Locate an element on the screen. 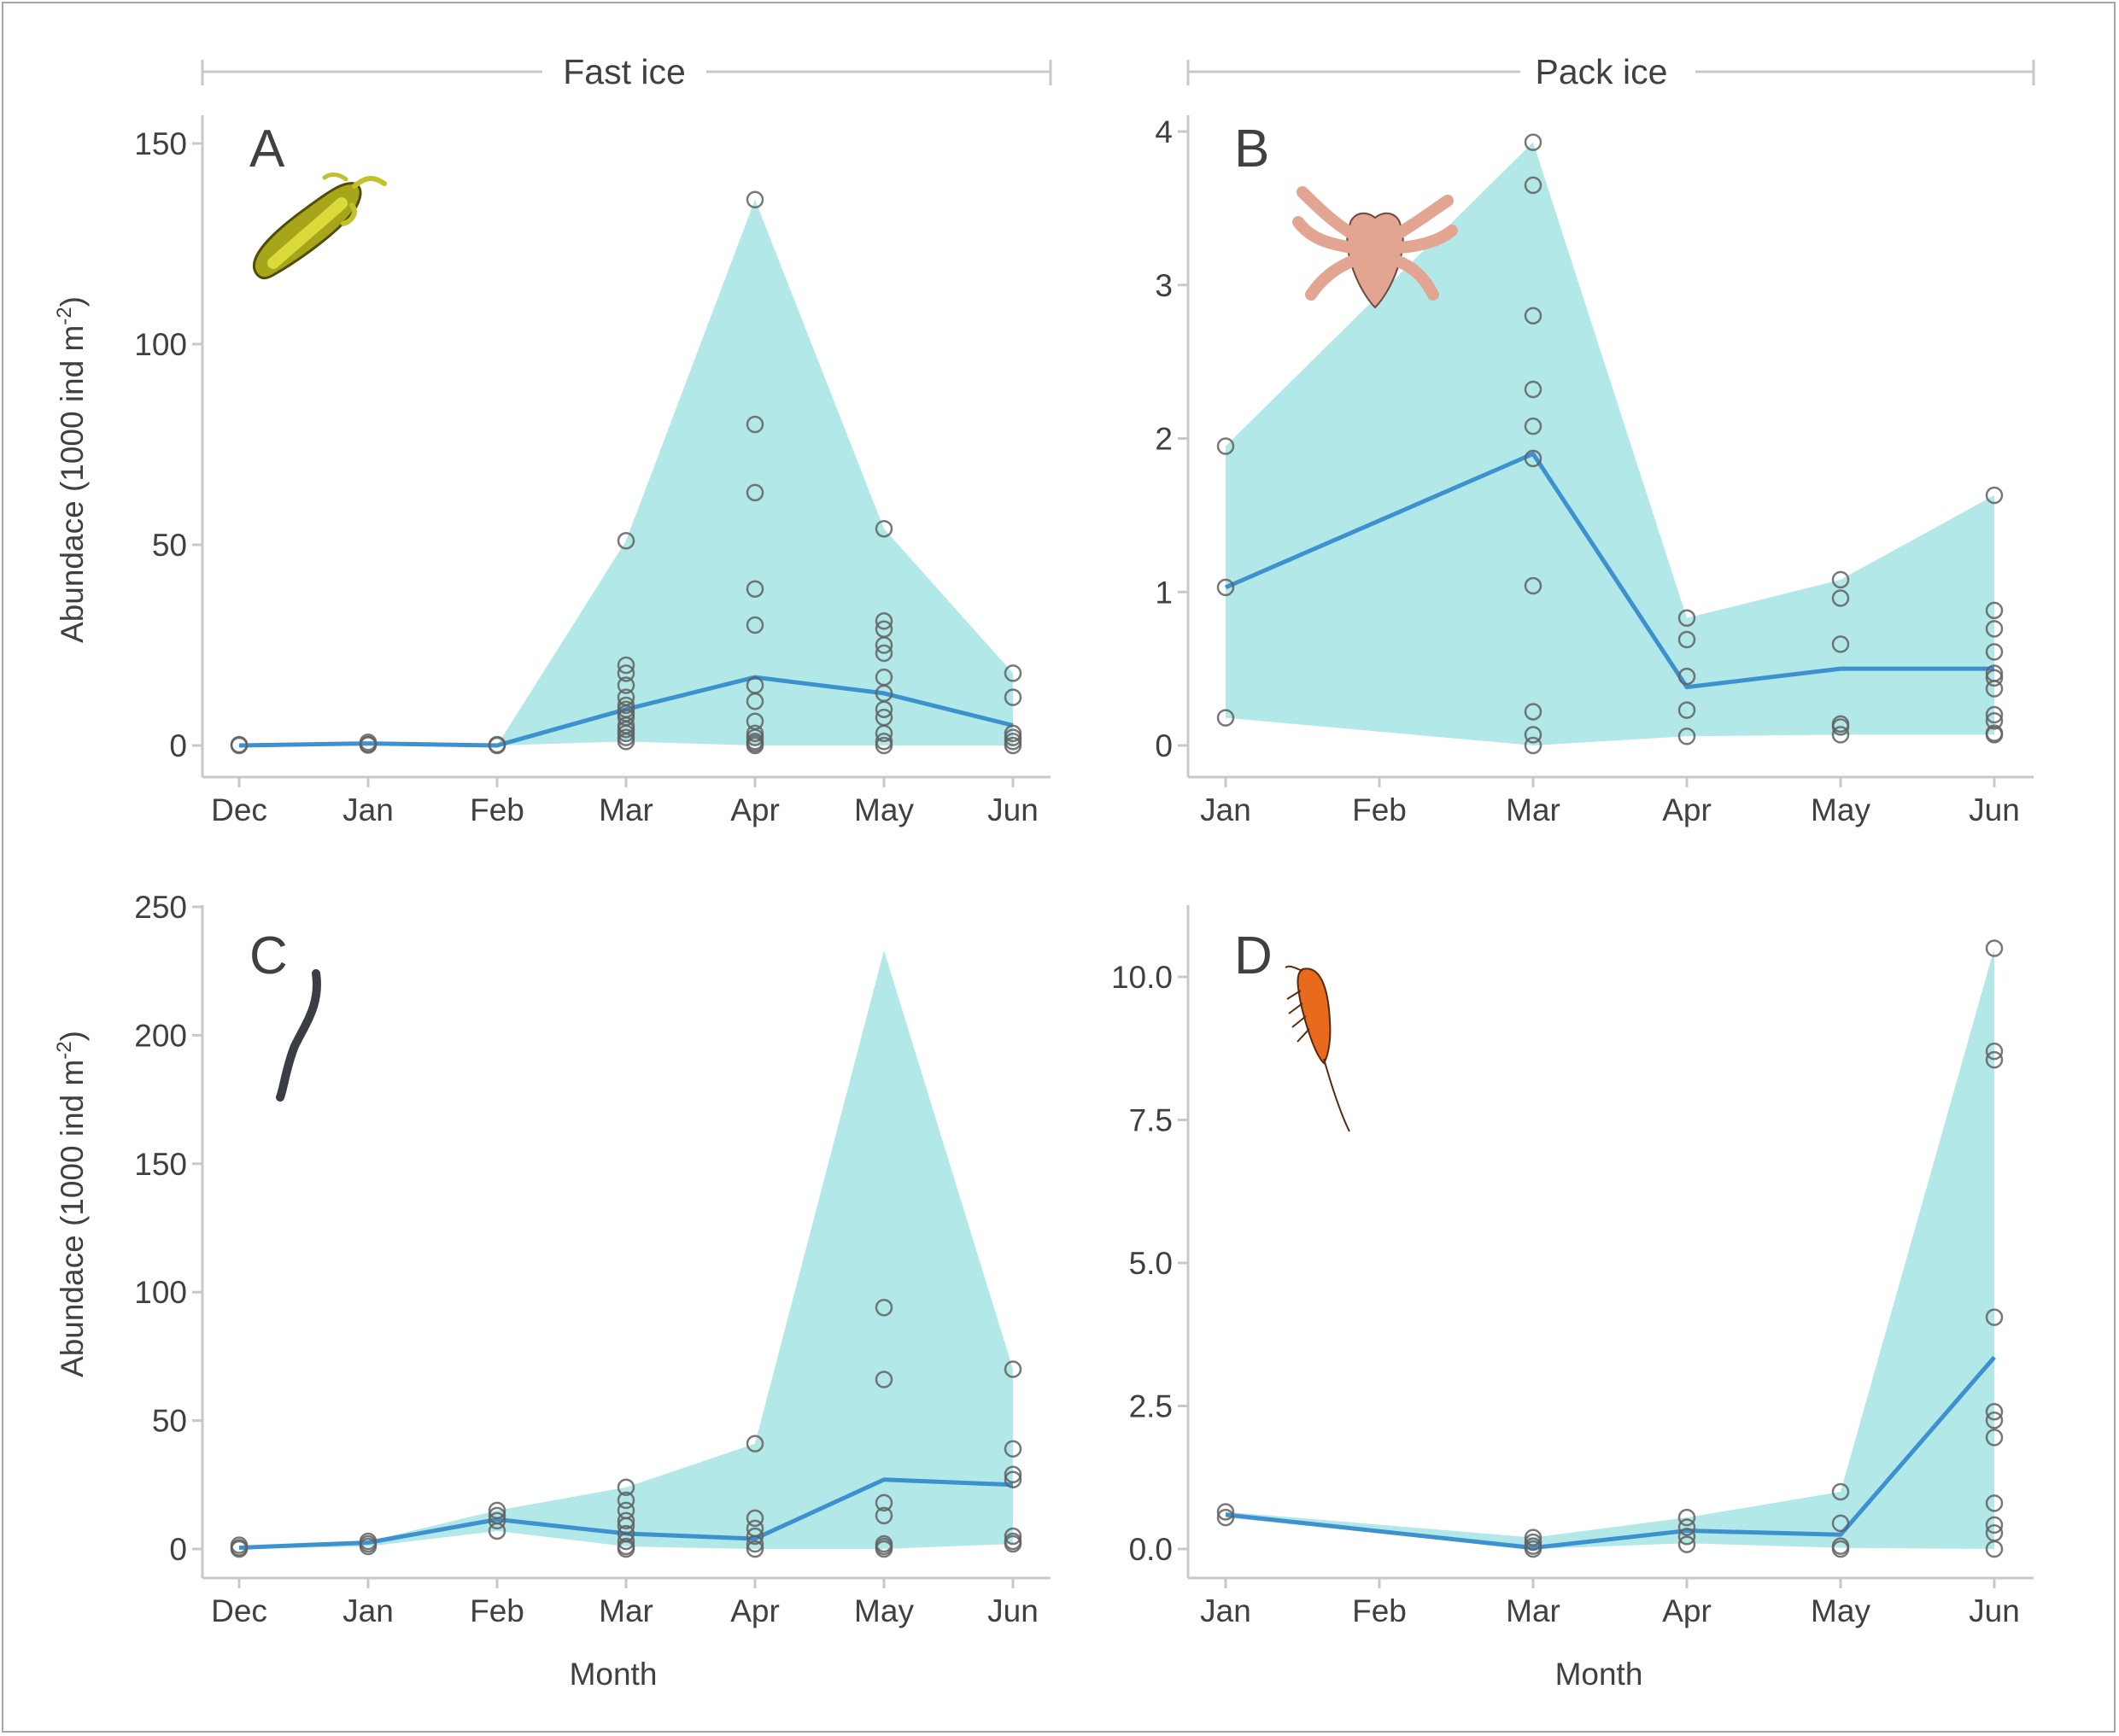  y-tick-label: 2 is located at coordinates (1164, 439).